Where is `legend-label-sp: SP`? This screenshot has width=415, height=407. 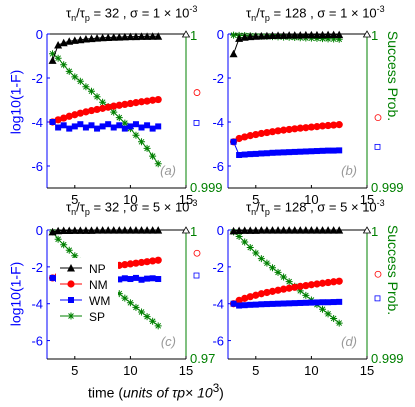
legend-label-sp: SP is located at coordinates (97, 317).